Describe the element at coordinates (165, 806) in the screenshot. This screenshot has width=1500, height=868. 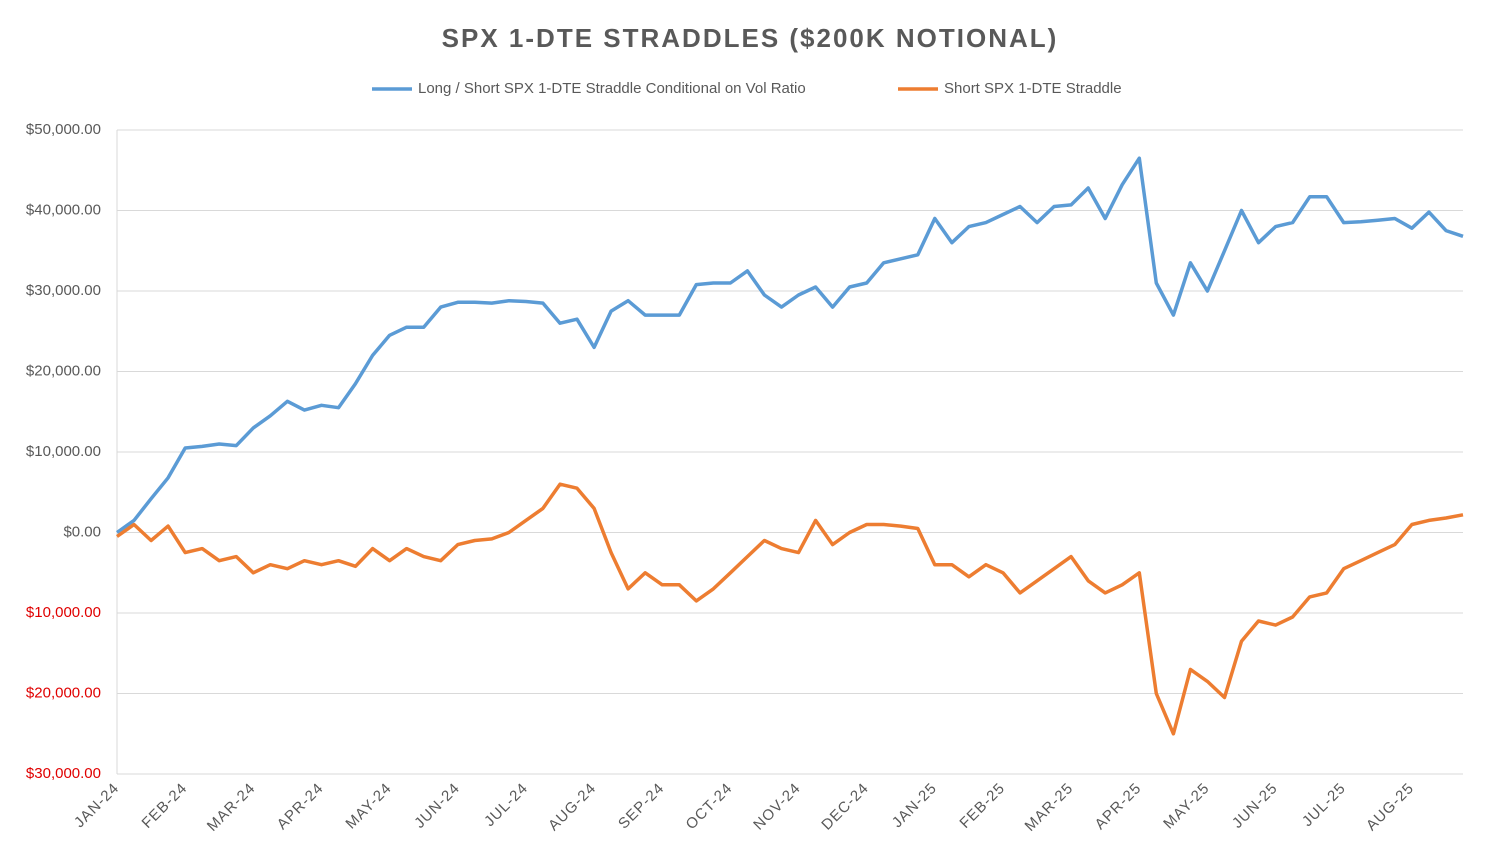
I see `x-tick-label: FEB-24` at that location.